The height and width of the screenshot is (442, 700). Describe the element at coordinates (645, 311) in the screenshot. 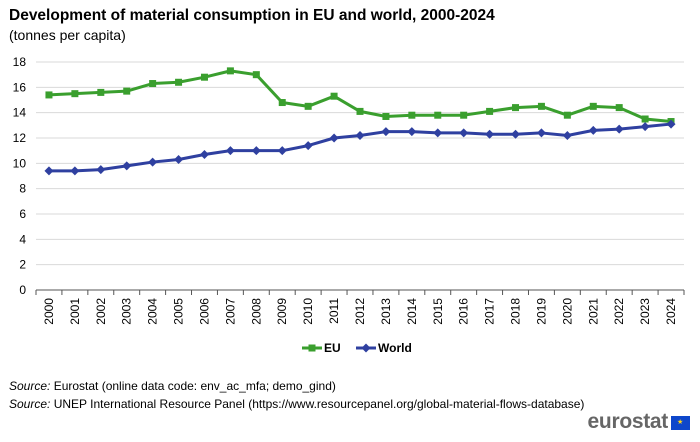

I see `x-tick-label: 2023` at that location.